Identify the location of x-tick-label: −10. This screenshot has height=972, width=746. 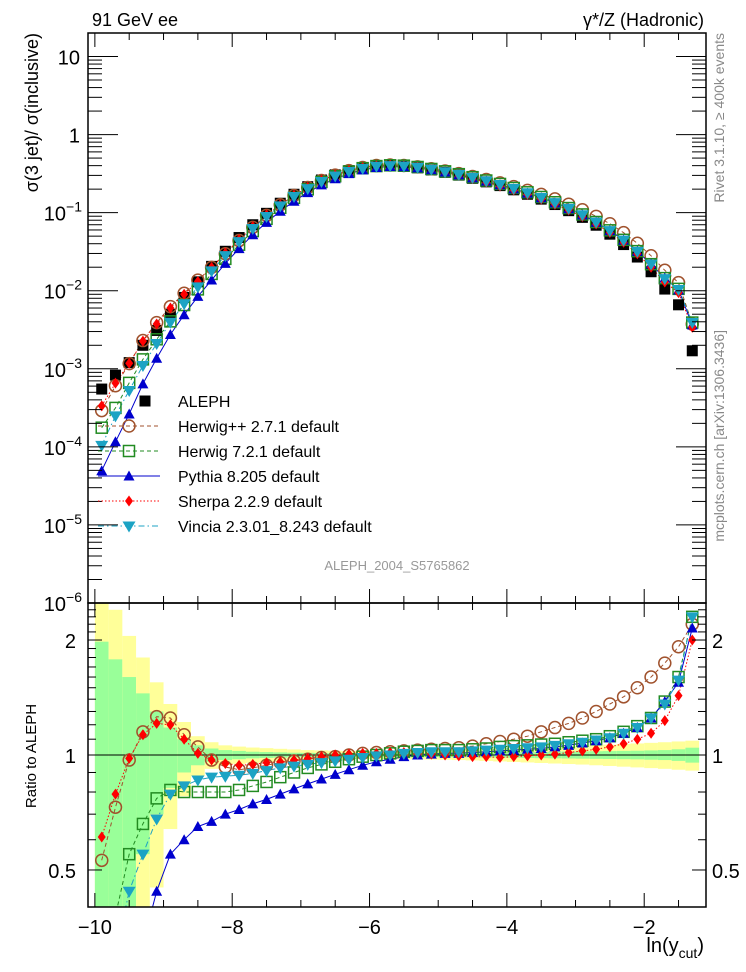
(95, 928).